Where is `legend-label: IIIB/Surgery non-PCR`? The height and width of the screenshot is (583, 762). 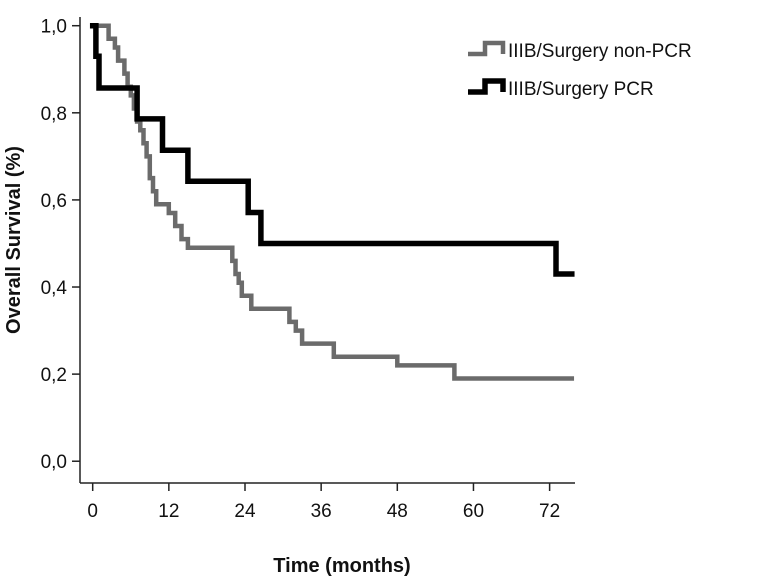
legend-label: IIIB/Surgery non-PCR is located at coordinates (600, 51).